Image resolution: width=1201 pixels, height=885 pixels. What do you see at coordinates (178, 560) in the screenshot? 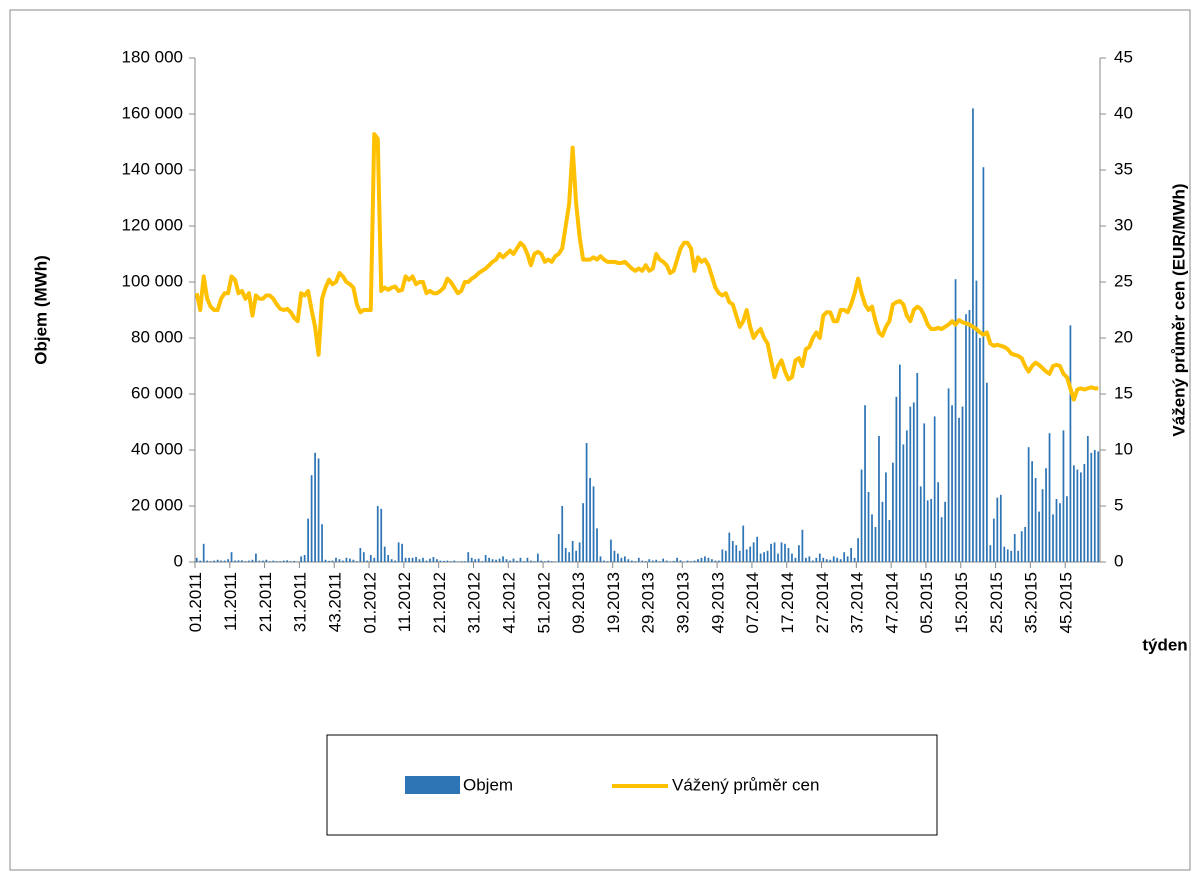
I see `y-tick-label: 0` at bounding box center [178, 560].